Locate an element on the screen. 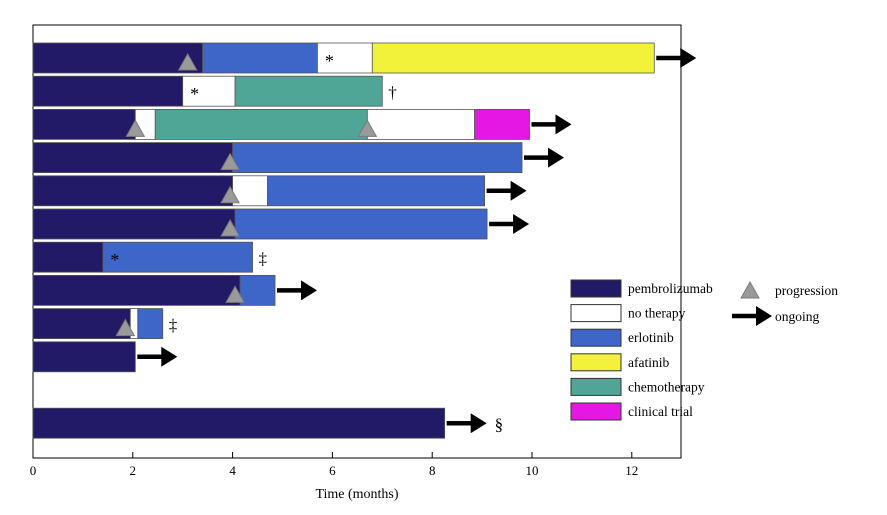  patient-row: * ‡ is located at coordinates (150, 257).